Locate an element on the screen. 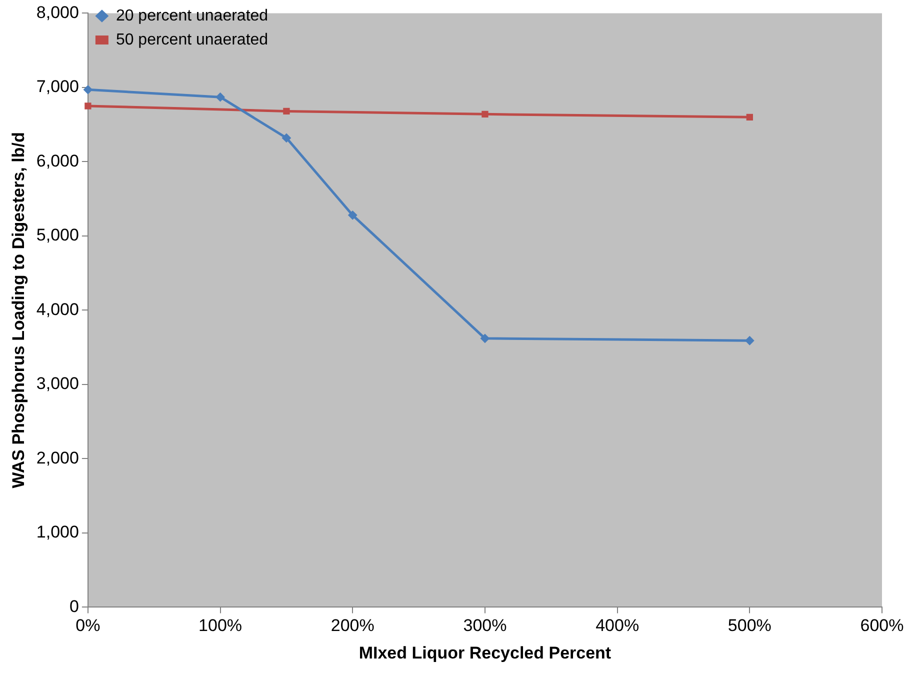 Image resolution: width=912 pixels, height=673 pixels. y-tick-label: 8,000 is located at coordinates (57, 12).